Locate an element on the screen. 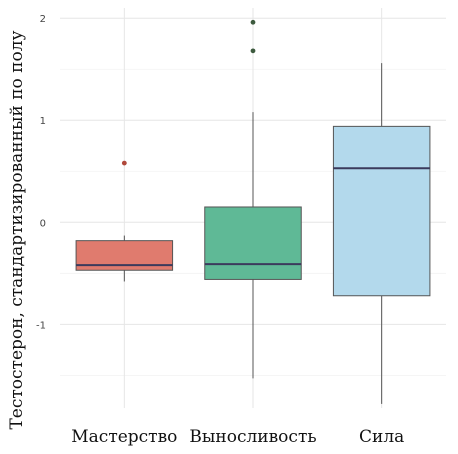 This screenshot has width=458, height=454. x-axis-ticks: Мастерство Выносливость Сила is located at coordinates (237, 437).